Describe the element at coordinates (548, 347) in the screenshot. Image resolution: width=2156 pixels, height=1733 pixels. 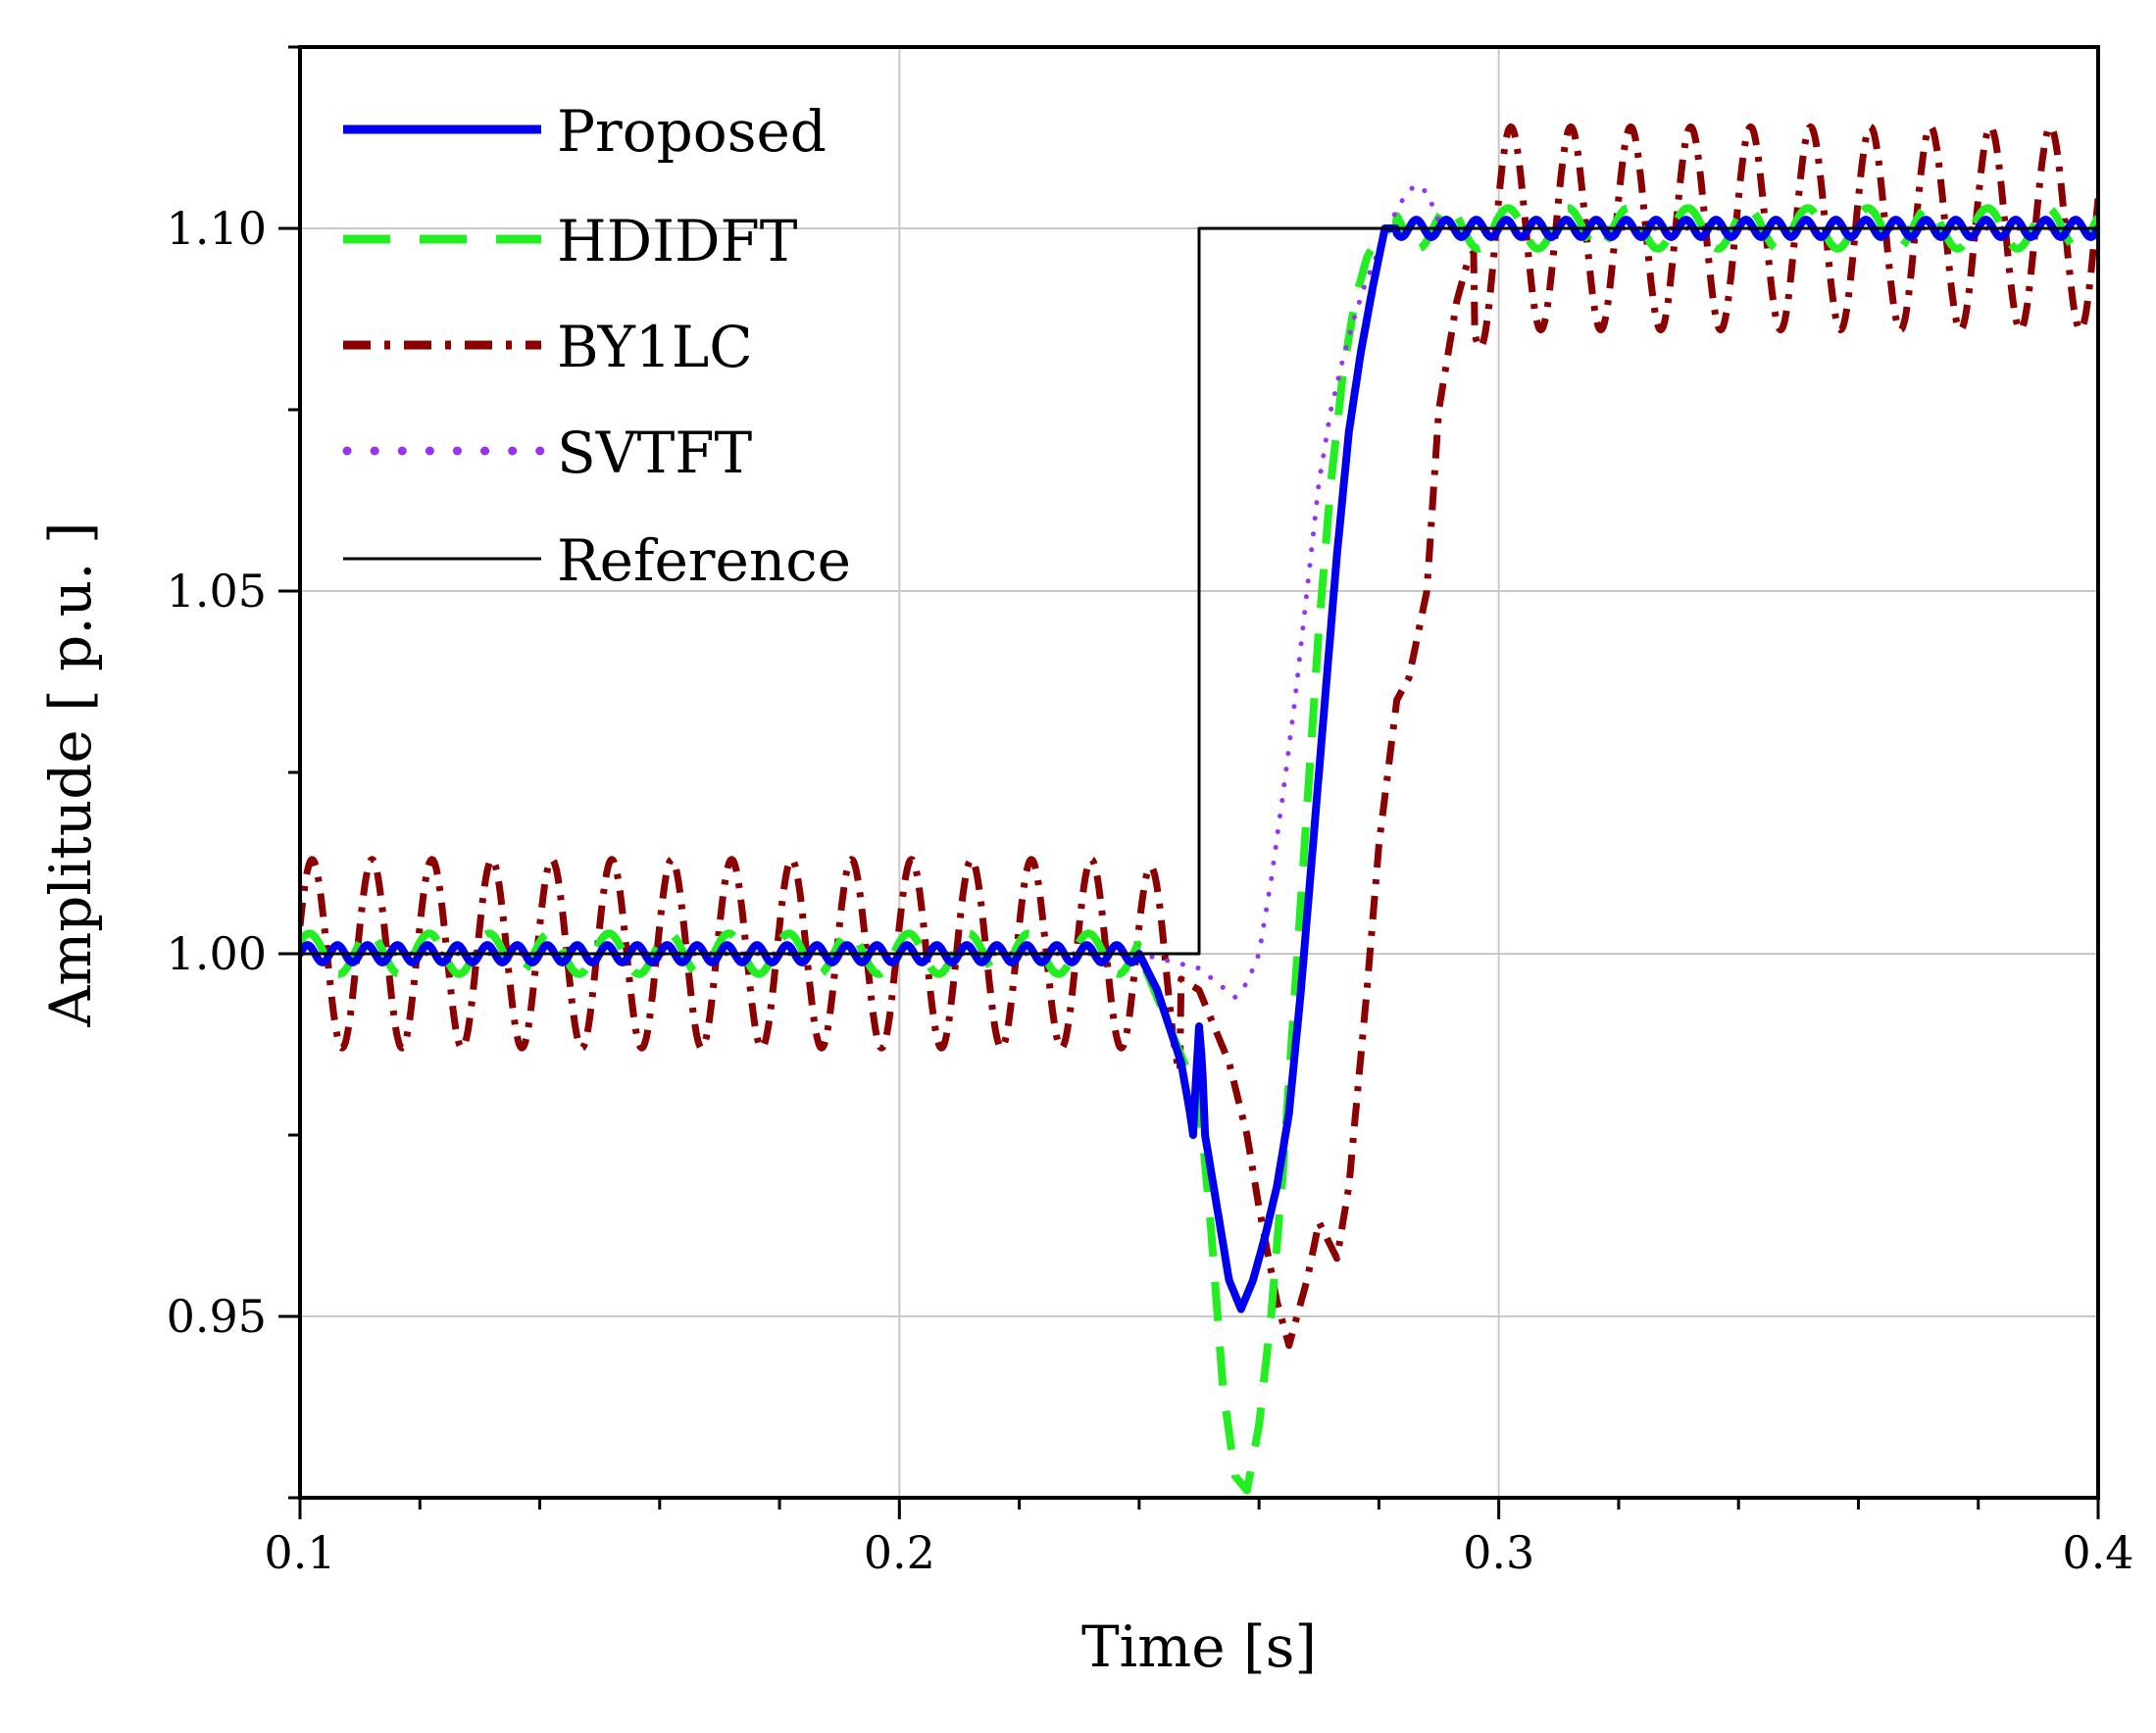
I see `legend-item-by1lc: BY1LC` at that location.